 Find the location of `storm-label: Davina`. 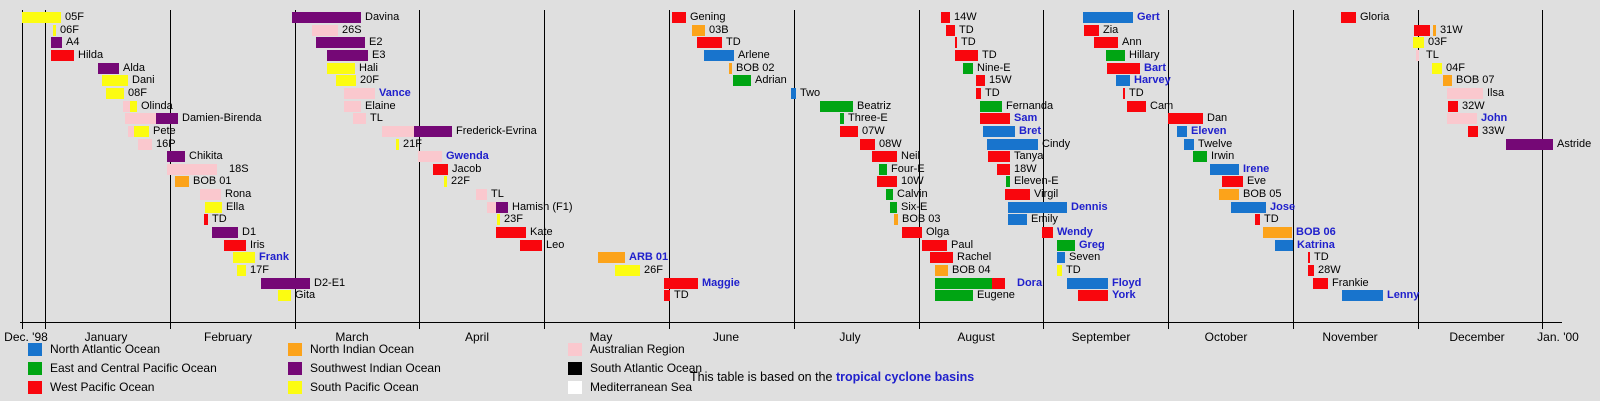

storm-label: Davina is located at coordinates (382, 17).